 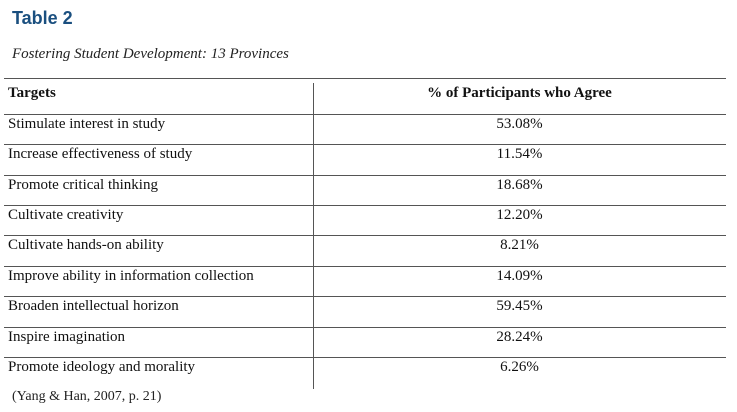 What do you see at coordinates (365, 250) in the screenshot?
I see `table-row: Cultivate hands-on ability 8.21%` at bounding box center [365, 250].